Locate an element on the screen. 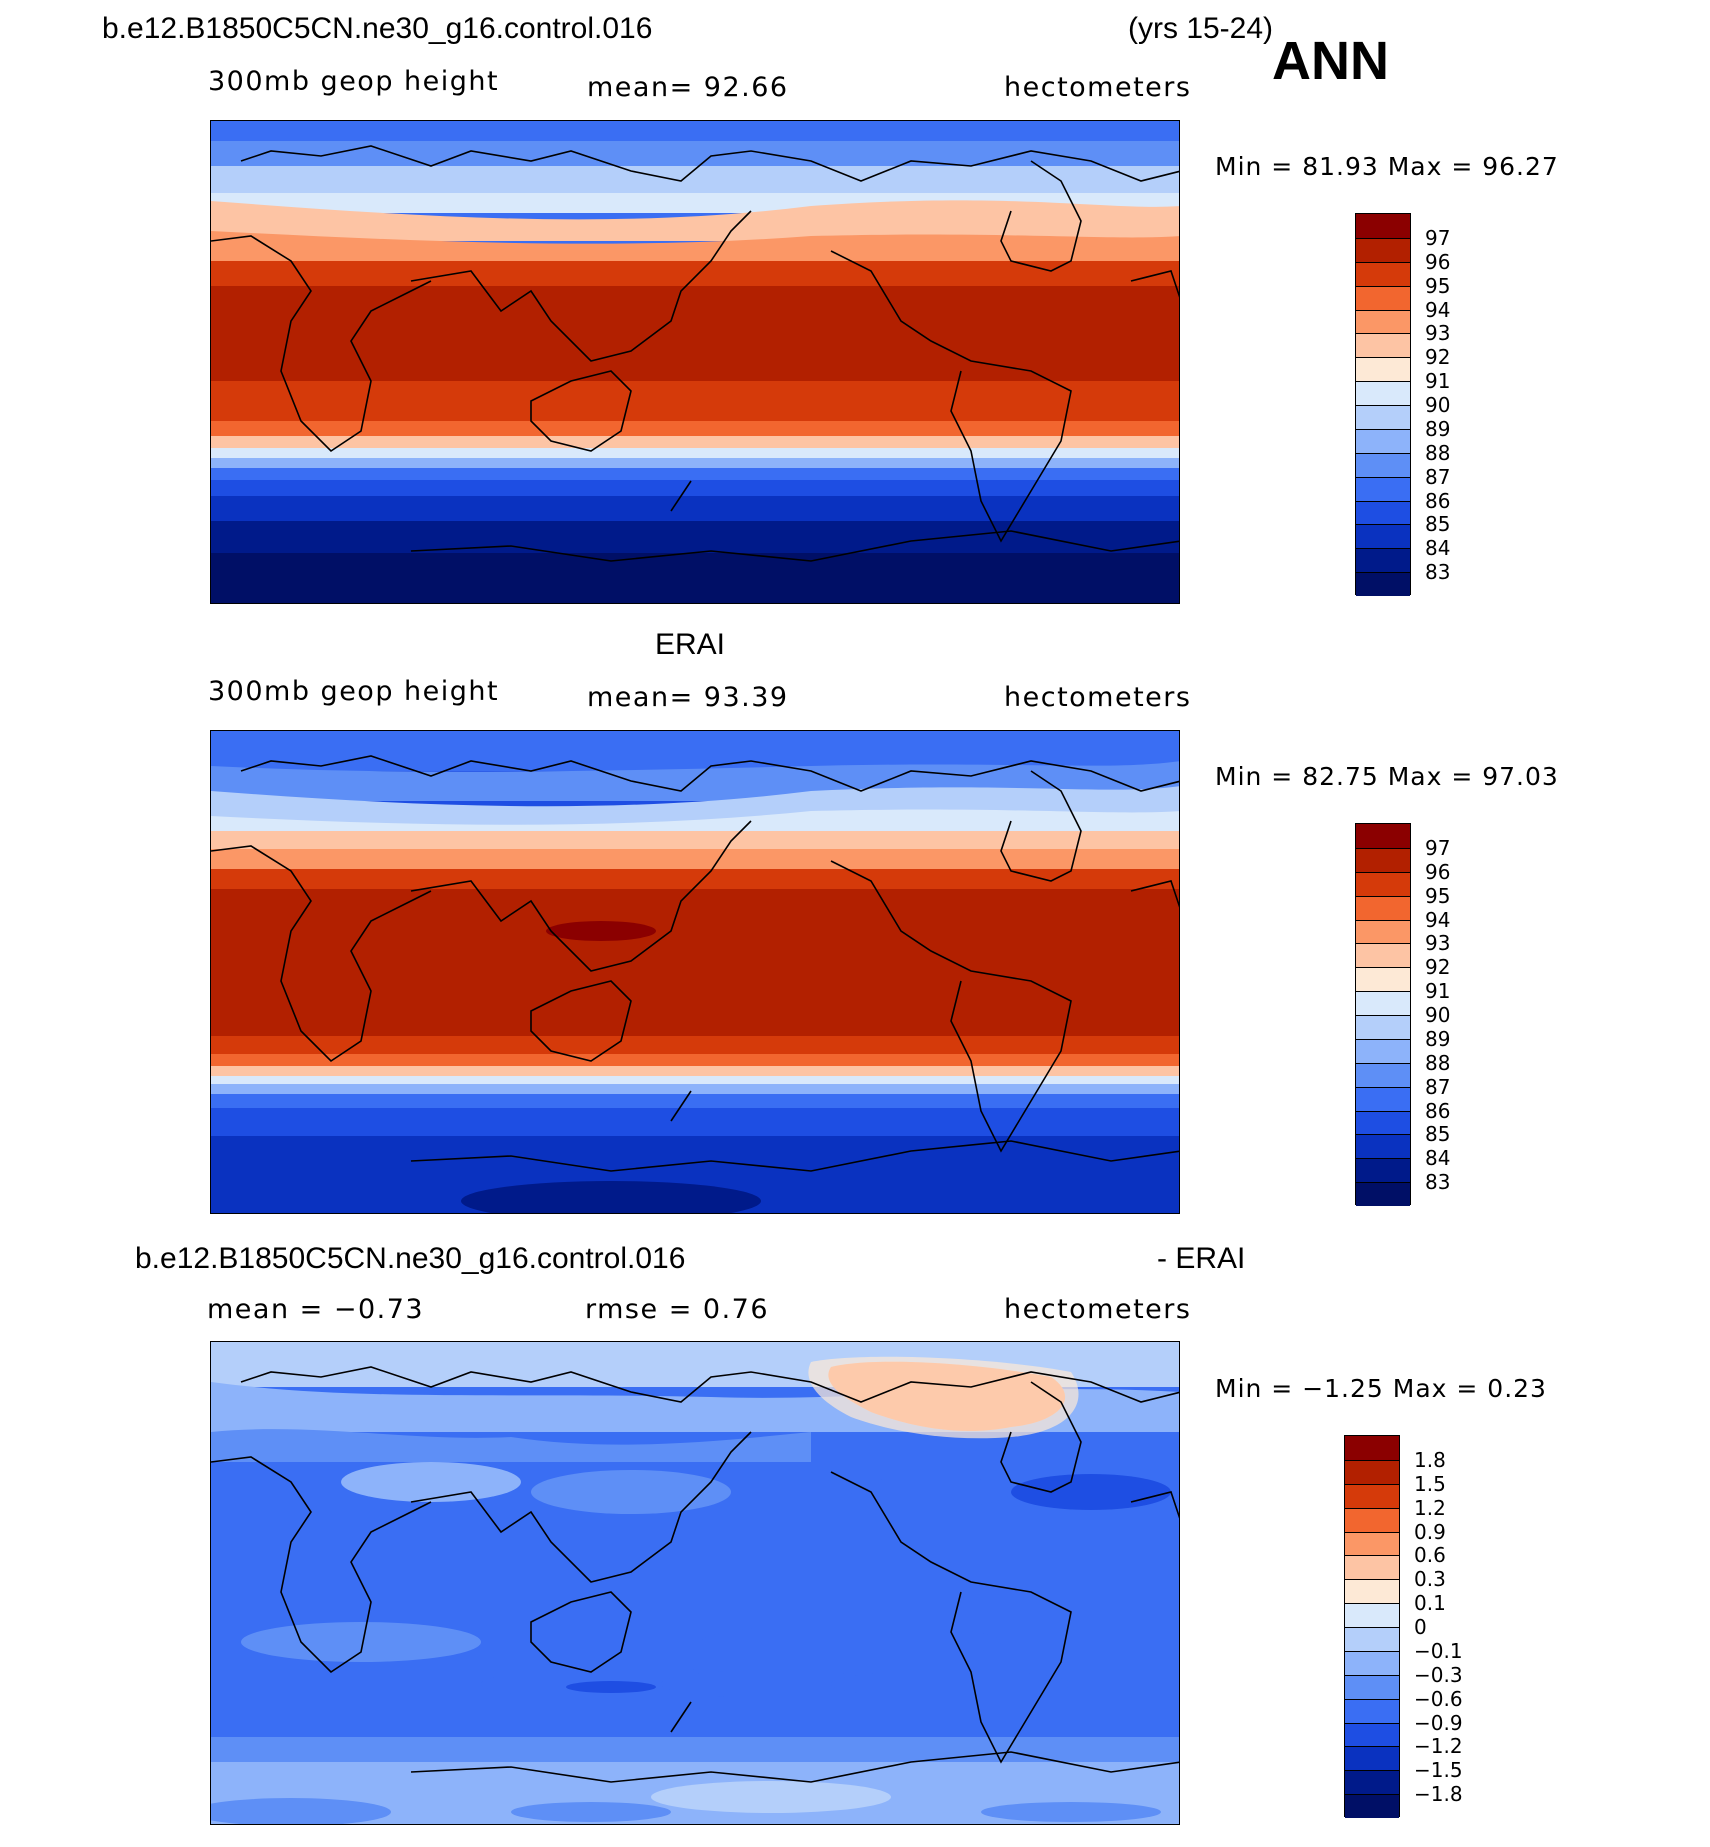  colorbar-label: −0.9 is located at coordinates (1438, 1722).